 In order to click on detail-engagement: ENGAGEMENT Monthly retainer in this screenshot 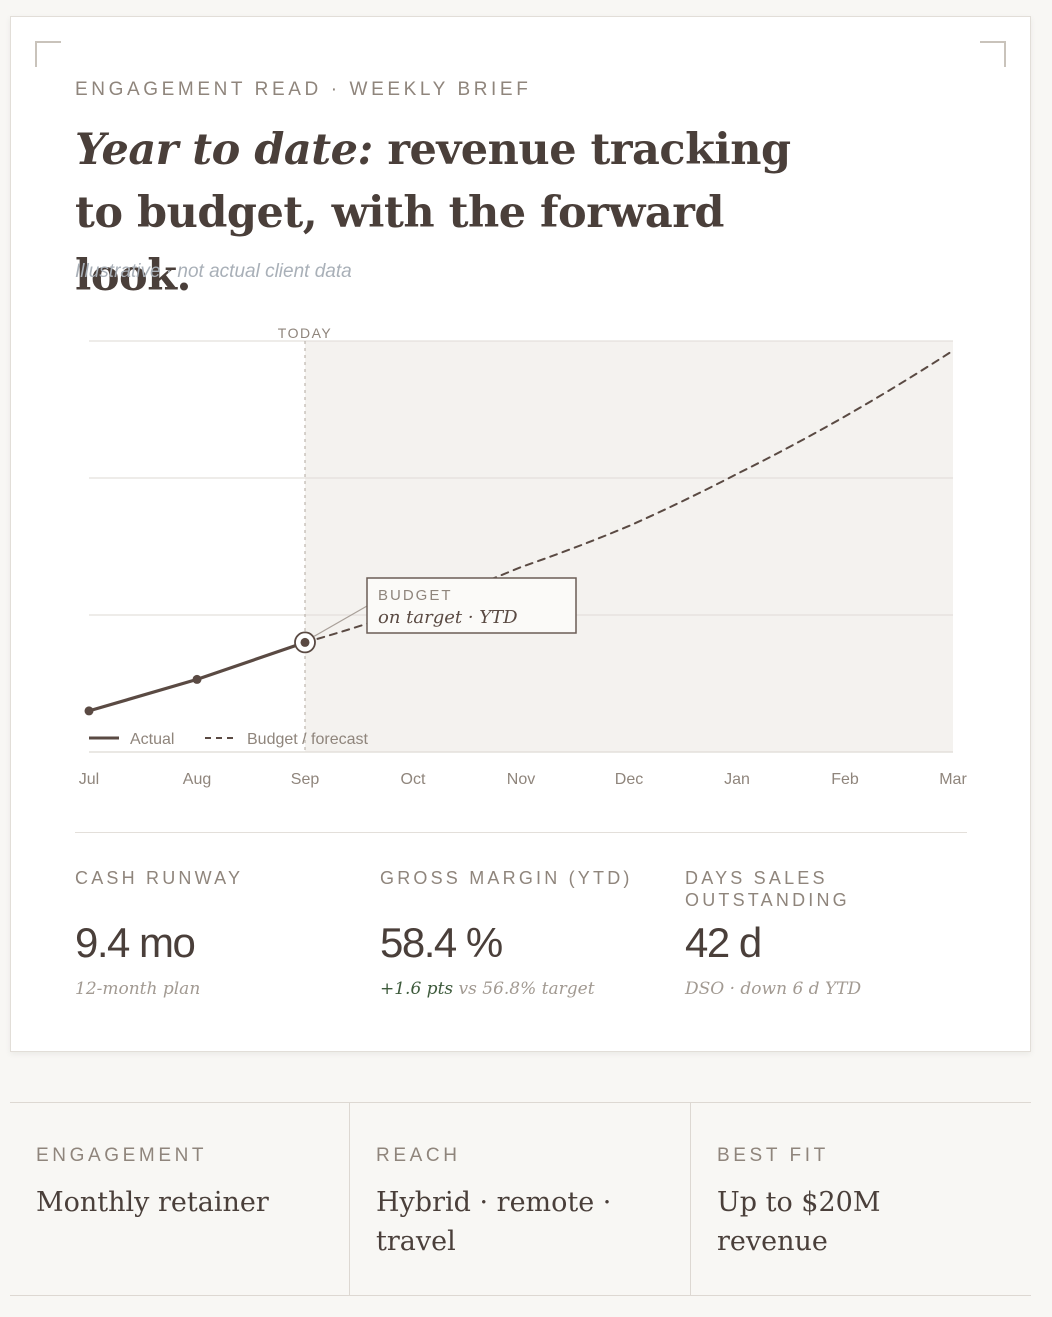, I will do `click(179, 1199)`.